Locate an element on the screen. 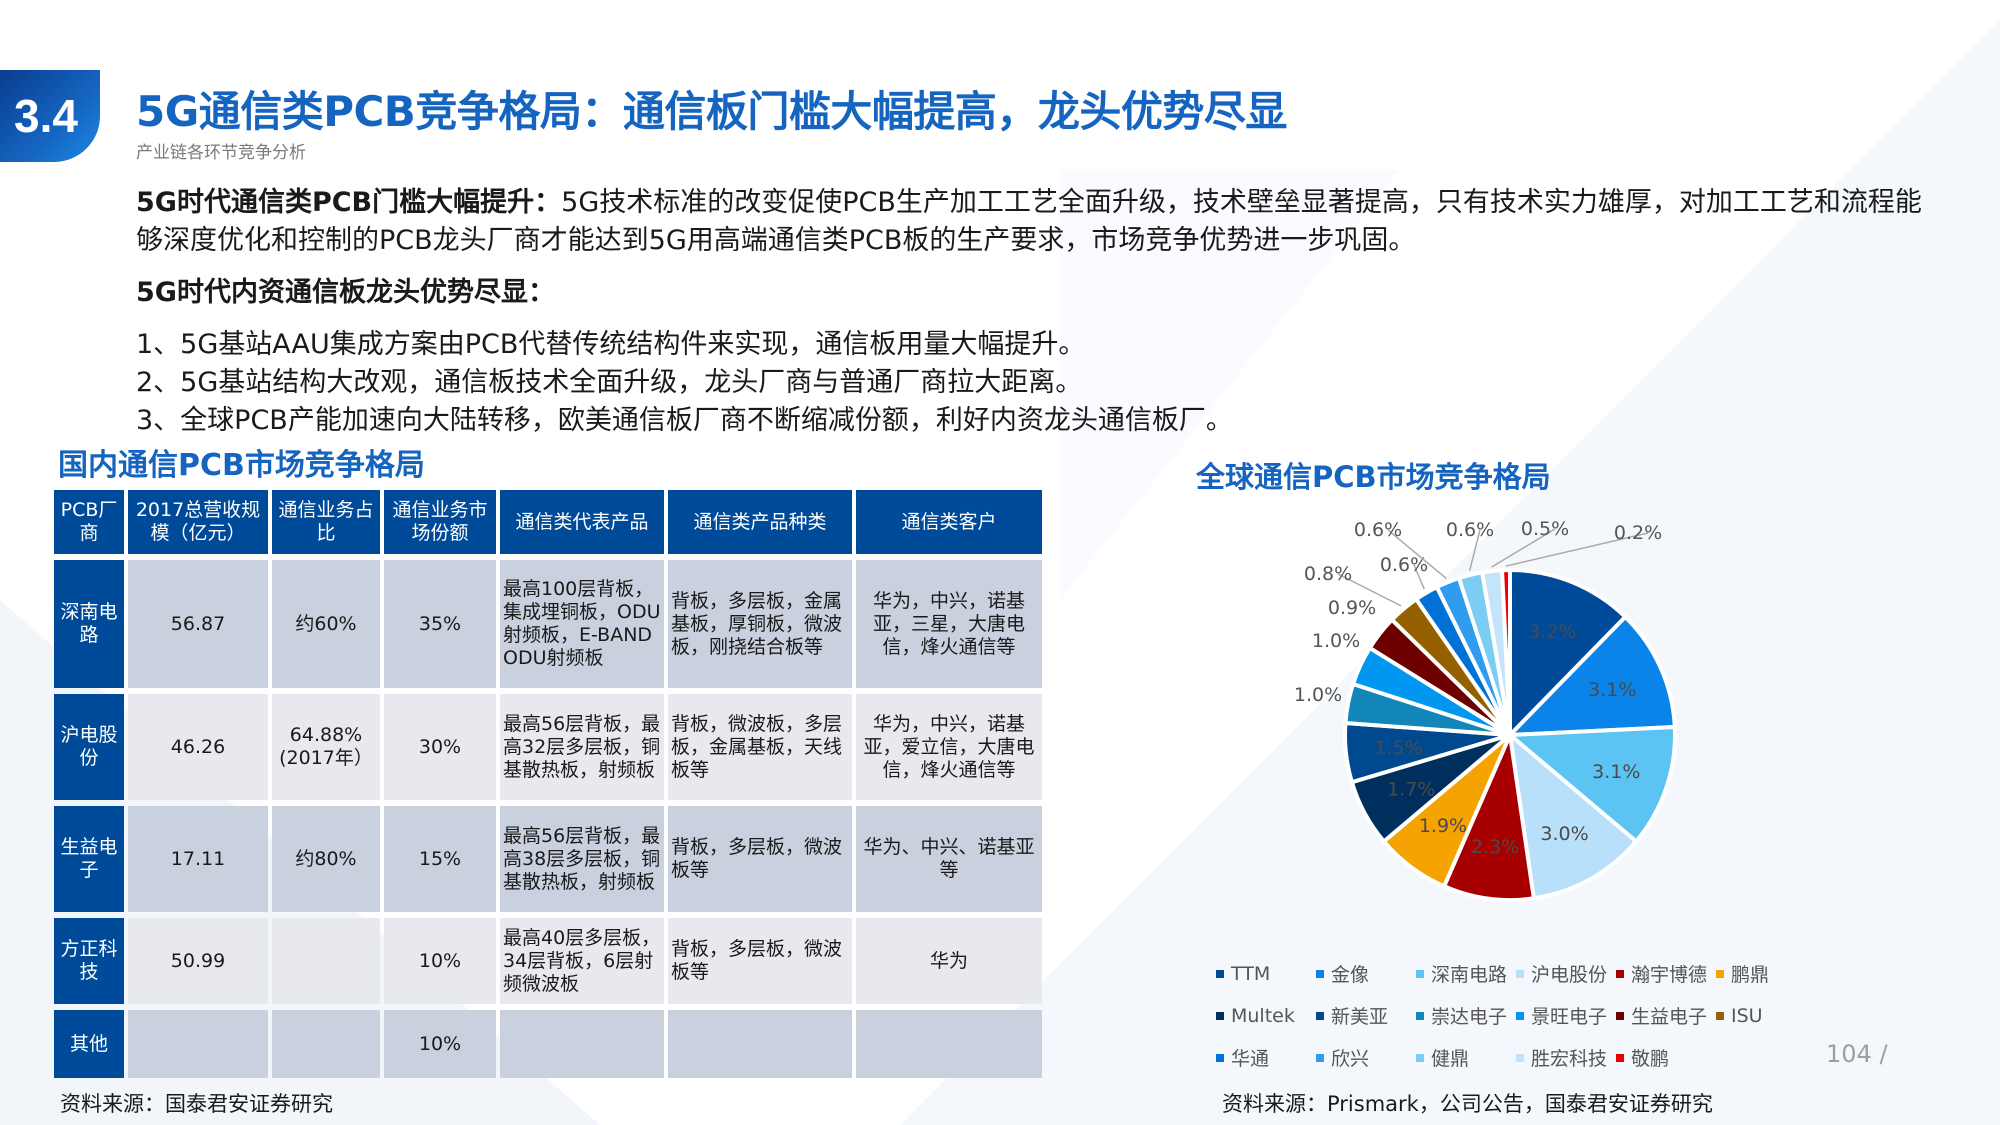 Image resolution: width=2000 pixels, height=1125 pixels. customers-cell: 华为，中兴，诺基亚，爱立信，大唐电信，烽火通信等 is located at coordinates (949, 747).